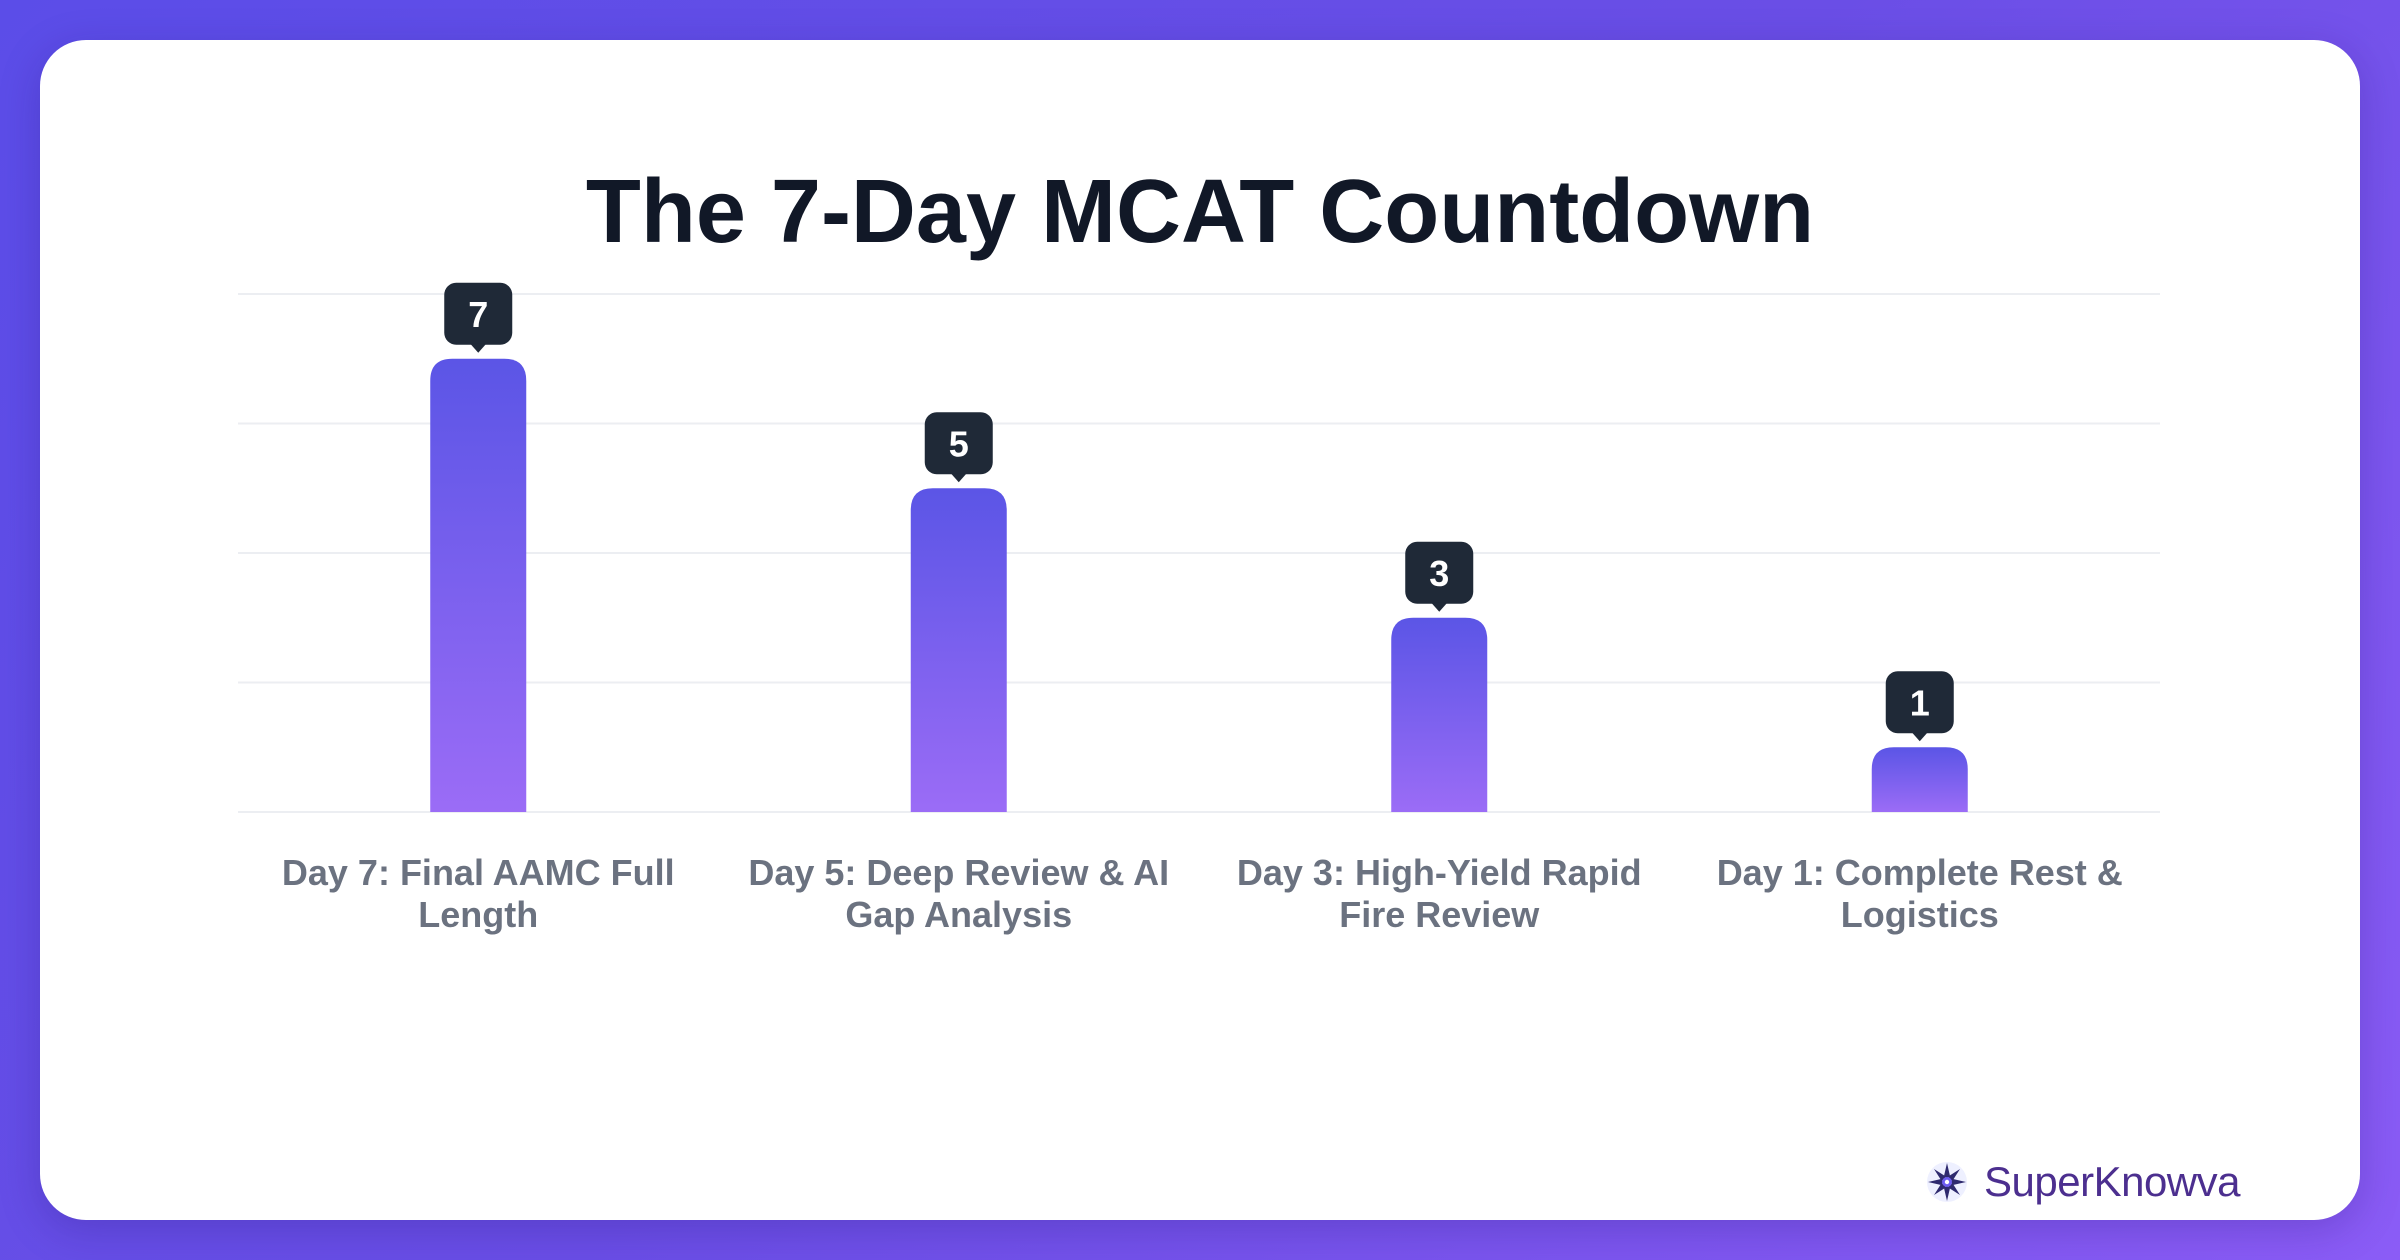 The image size is (2400, 1260). What do you see at coordinates (1919, 893) in the screenshot?
I see `x-tick-label: Day 1: Complete Rest & Logistics` at bounding box center [1919, 893].